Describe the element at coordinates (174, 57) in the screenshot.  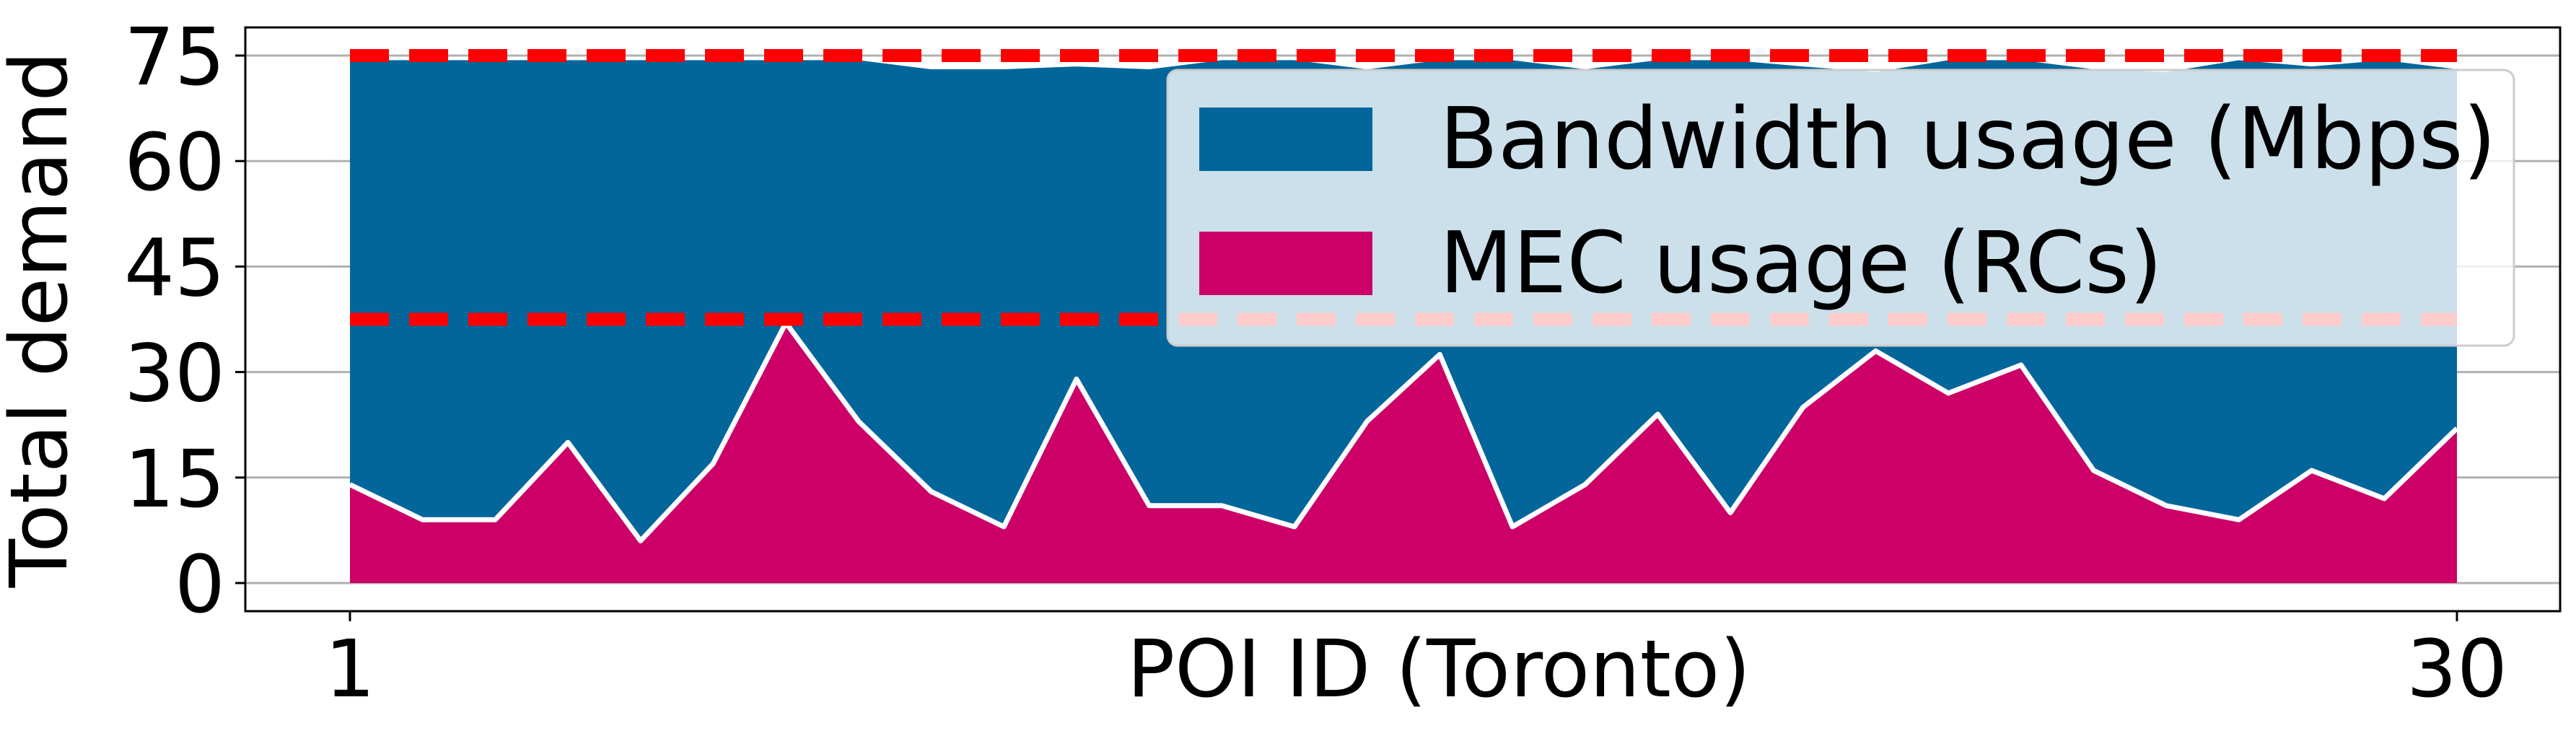
I see `y-tick-label: 75` at that location.